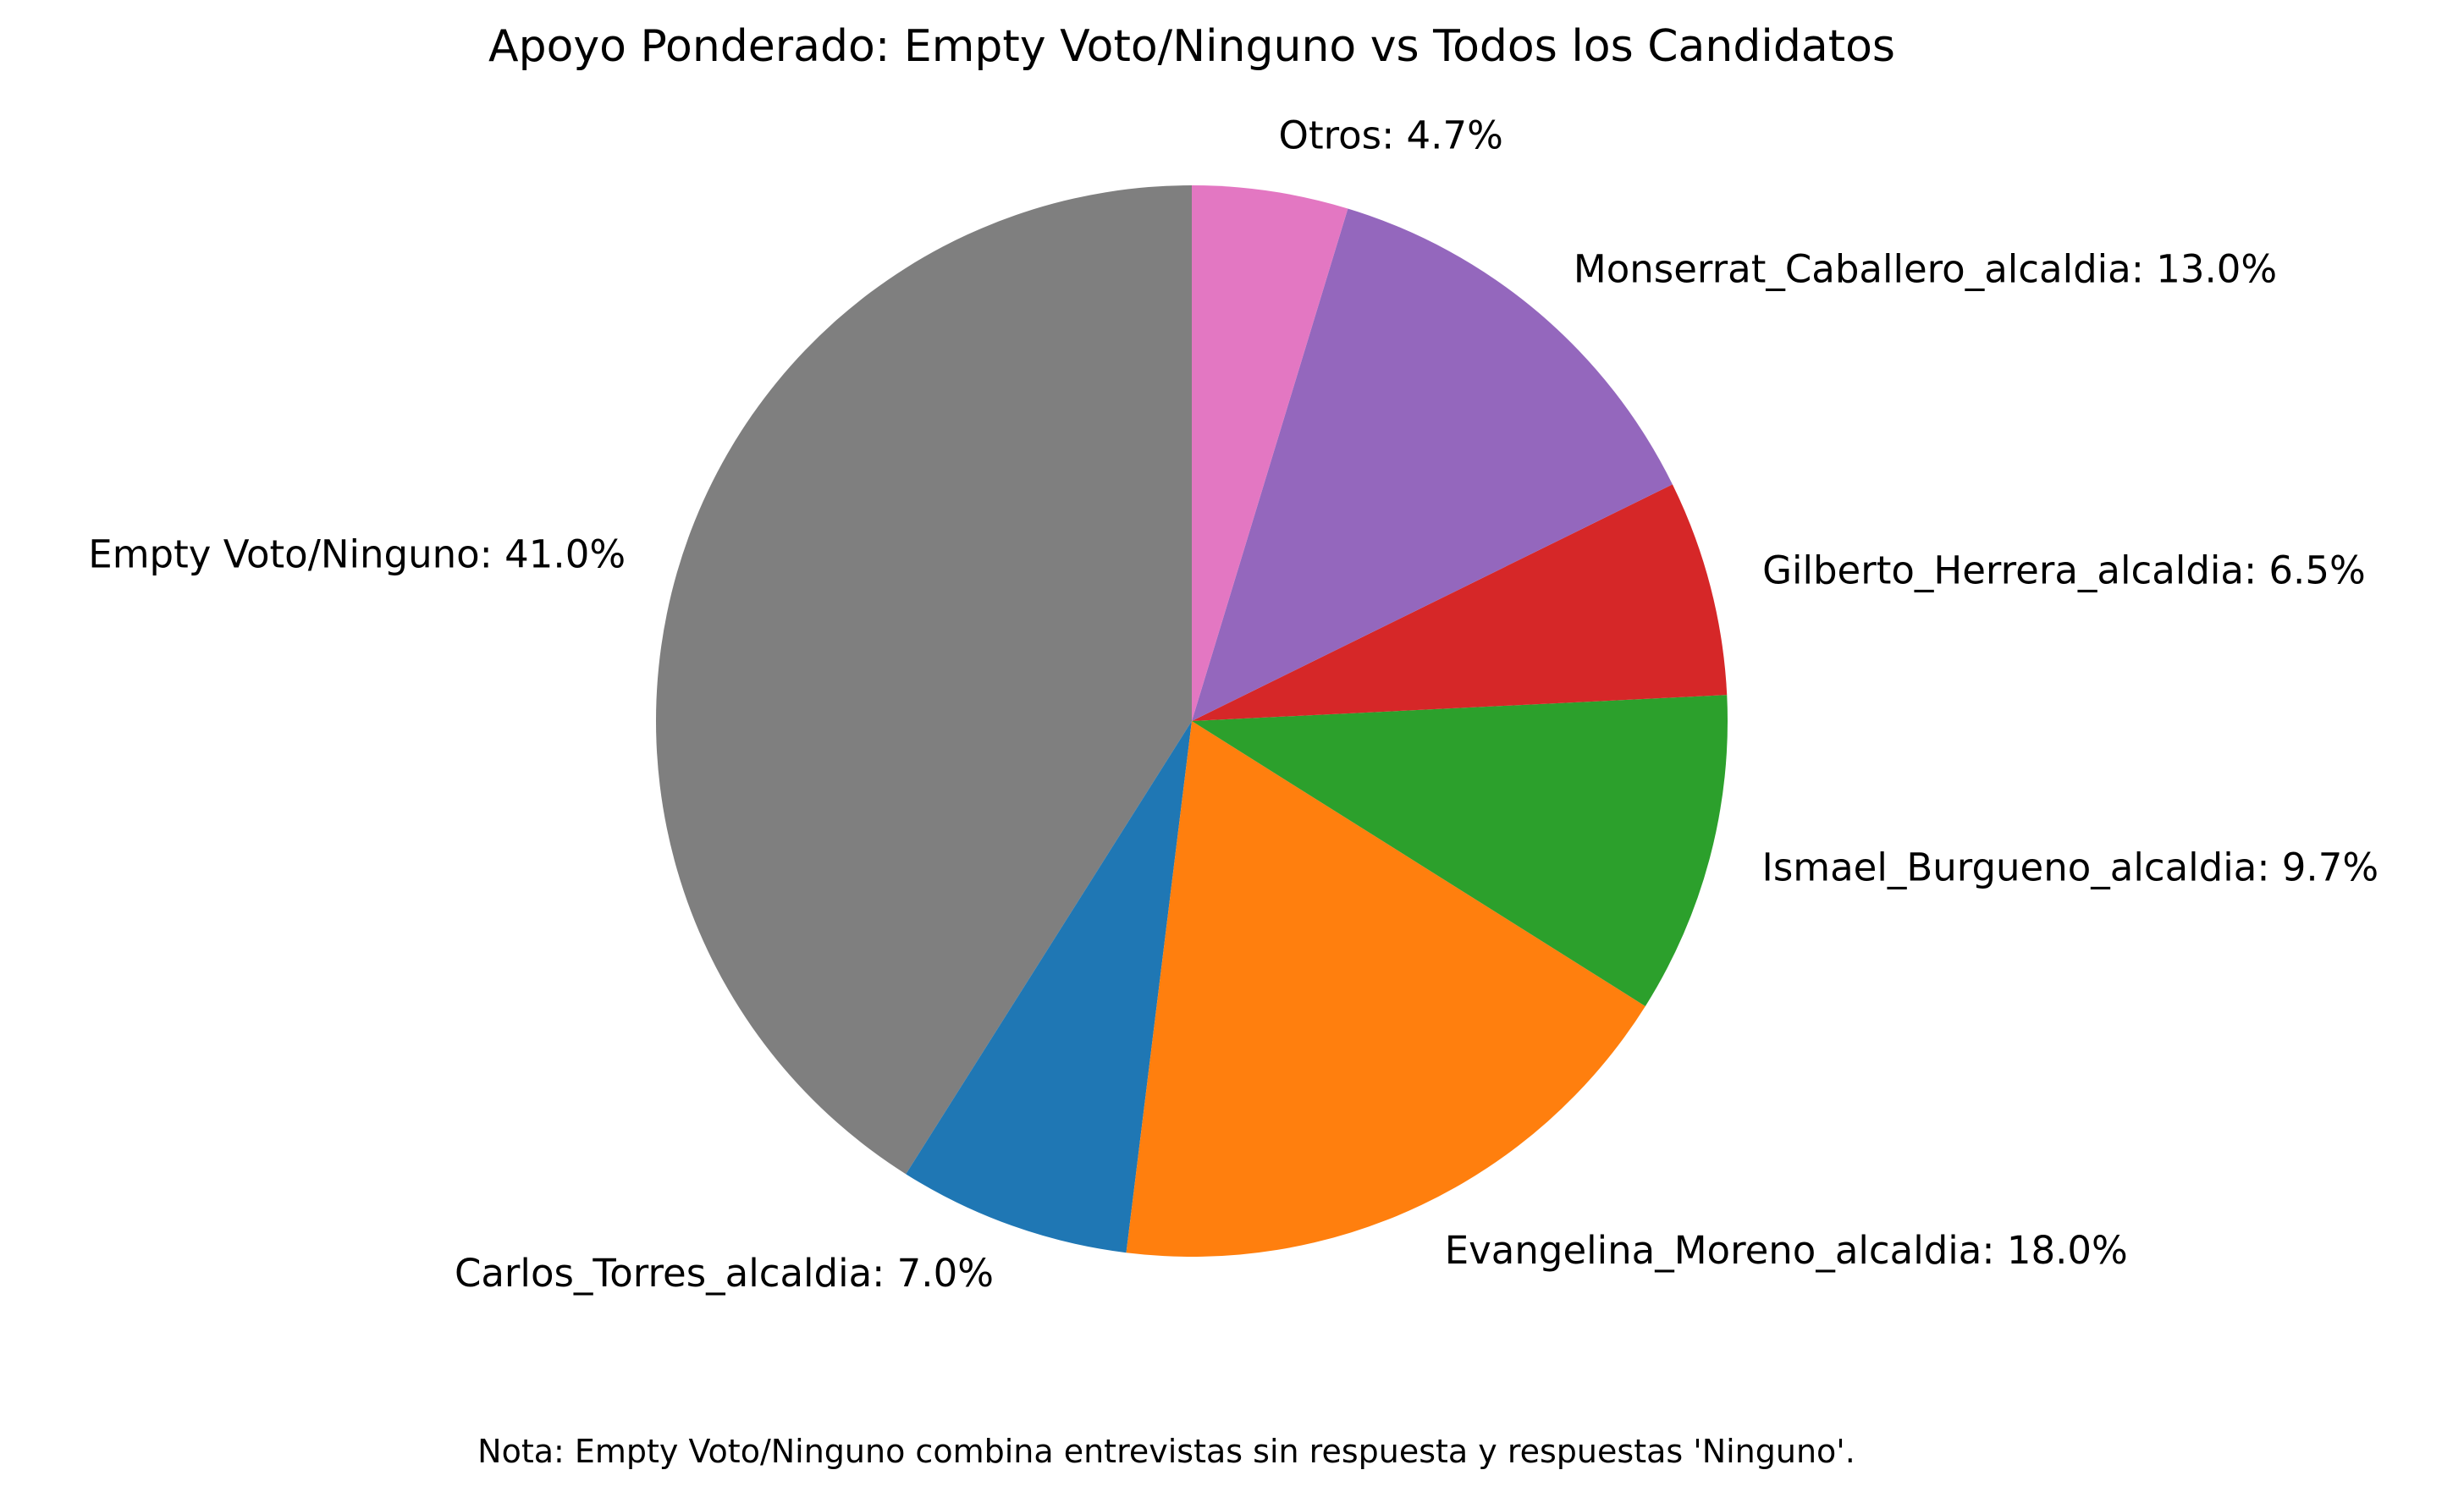 Image resolution: width=2464 pixels, height=1492 pixels. Describe the element at coordinates (1925, 268) in the screenshot. I see `pie-label-monserrat-caballero-alcaldia: Monserrat_Caballero_alcaldia: 13.0%` at that location.